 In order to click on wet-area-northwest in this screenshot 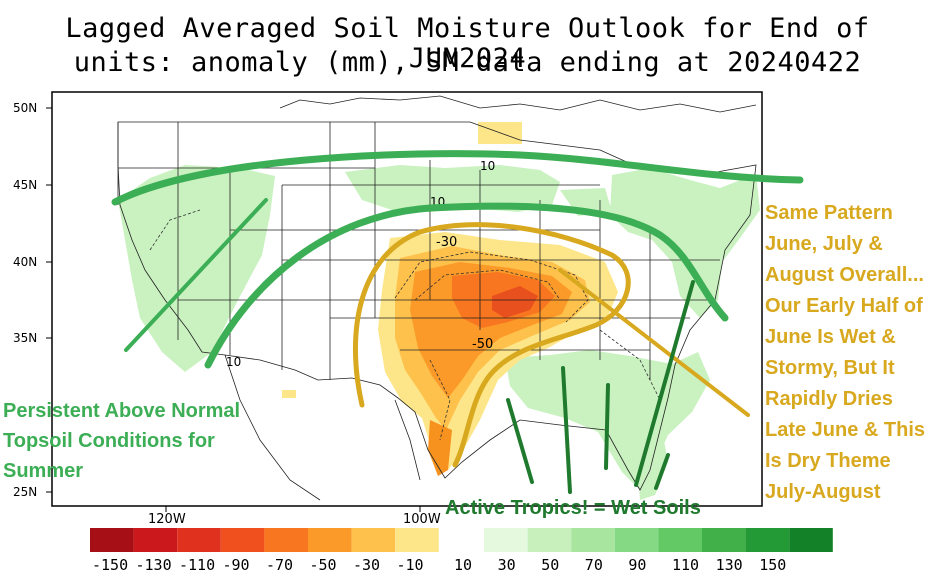, I will do `click(196, 268)`.